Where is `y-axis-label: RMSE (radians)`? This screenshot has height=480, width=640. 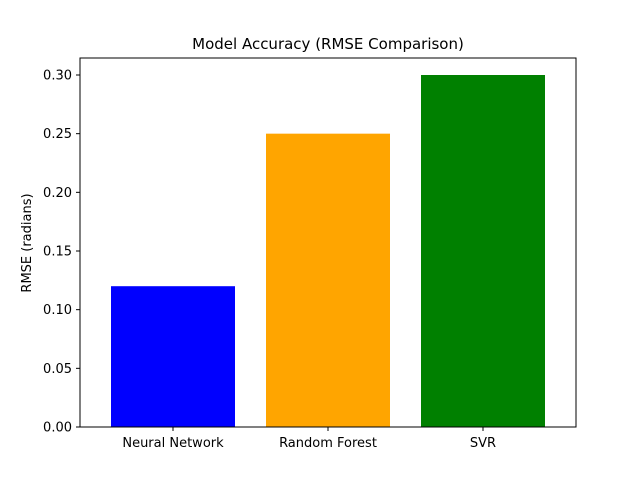
y-axis-label: RMSE (radians) is located at coordinates (27, 242).